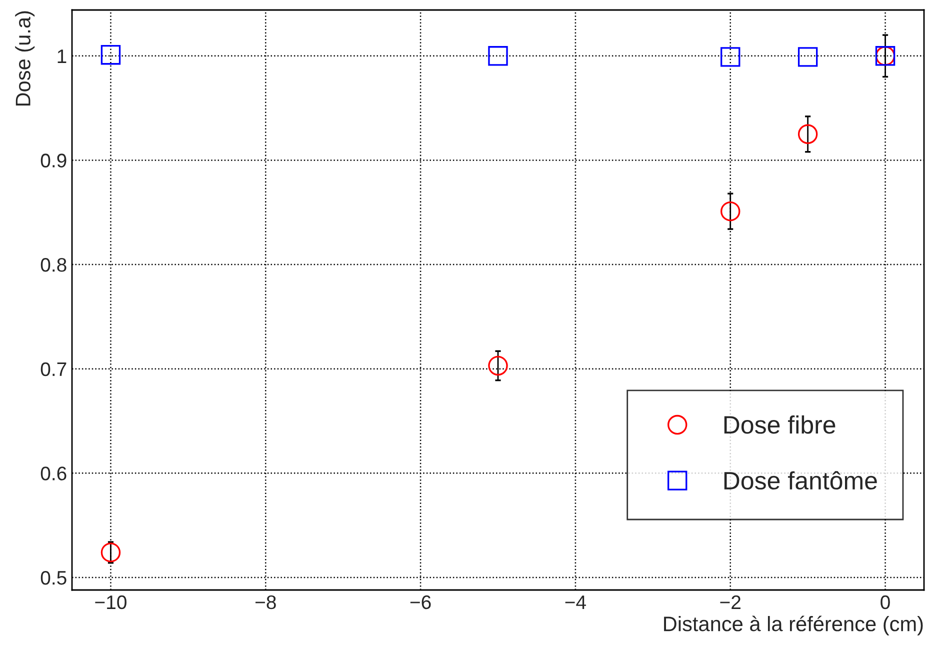  What do you see at coordinates (62, 56) in the screenshot?
I see `y-tick-label: 1` at bounding box center [62, 56].